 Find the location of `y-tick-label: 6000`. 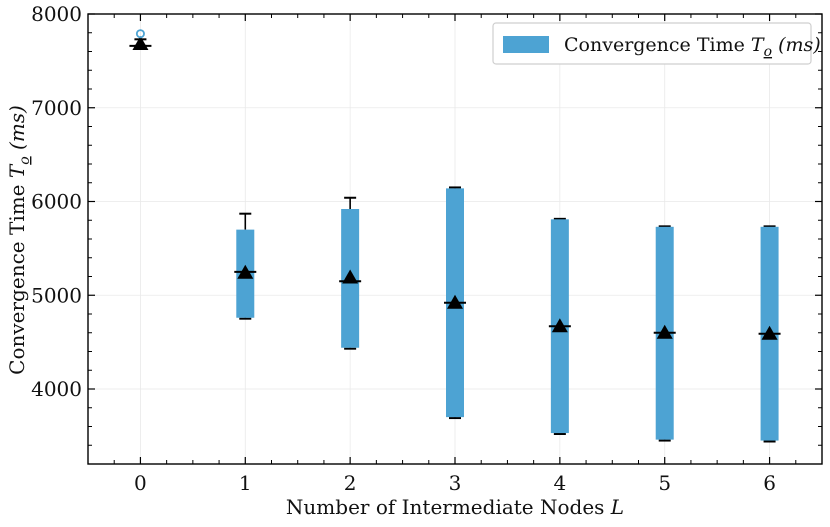

y-tick-label: 6000 is located at coordinates (56, 202).